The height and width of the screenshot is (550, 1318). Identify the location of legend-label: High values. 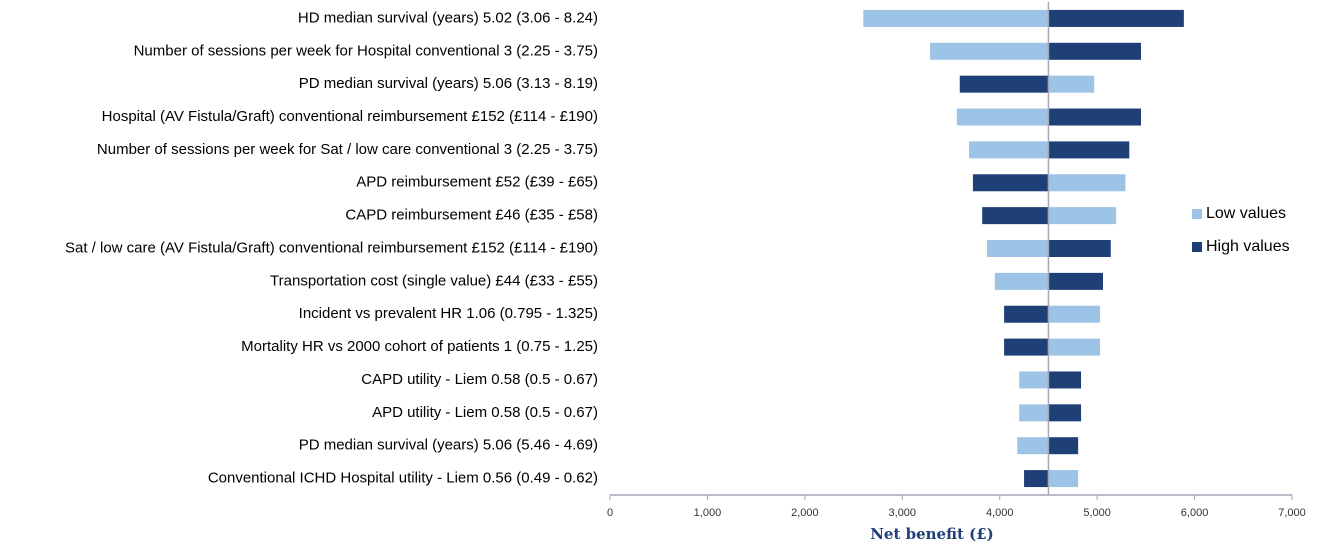
(1248, 246).